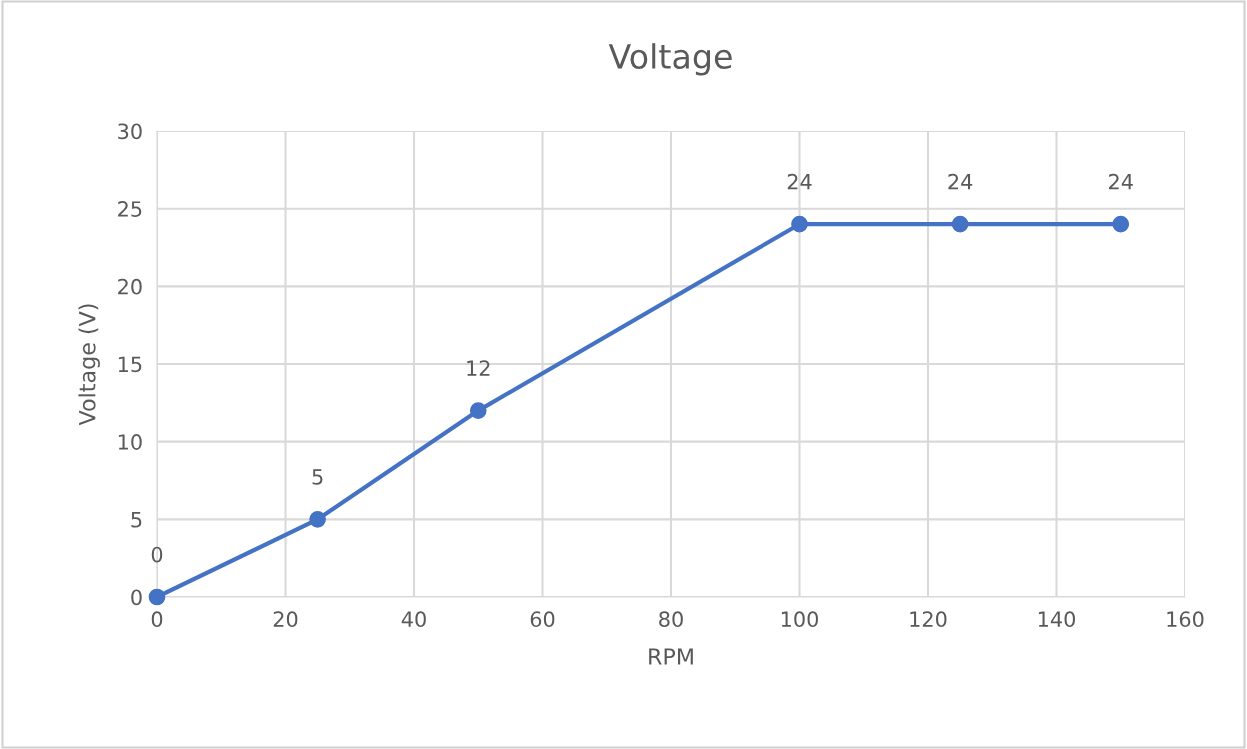  Describe the element at coordinates (1056, 619) in the screenshot. I see `x-tick-label: 140` at that location.